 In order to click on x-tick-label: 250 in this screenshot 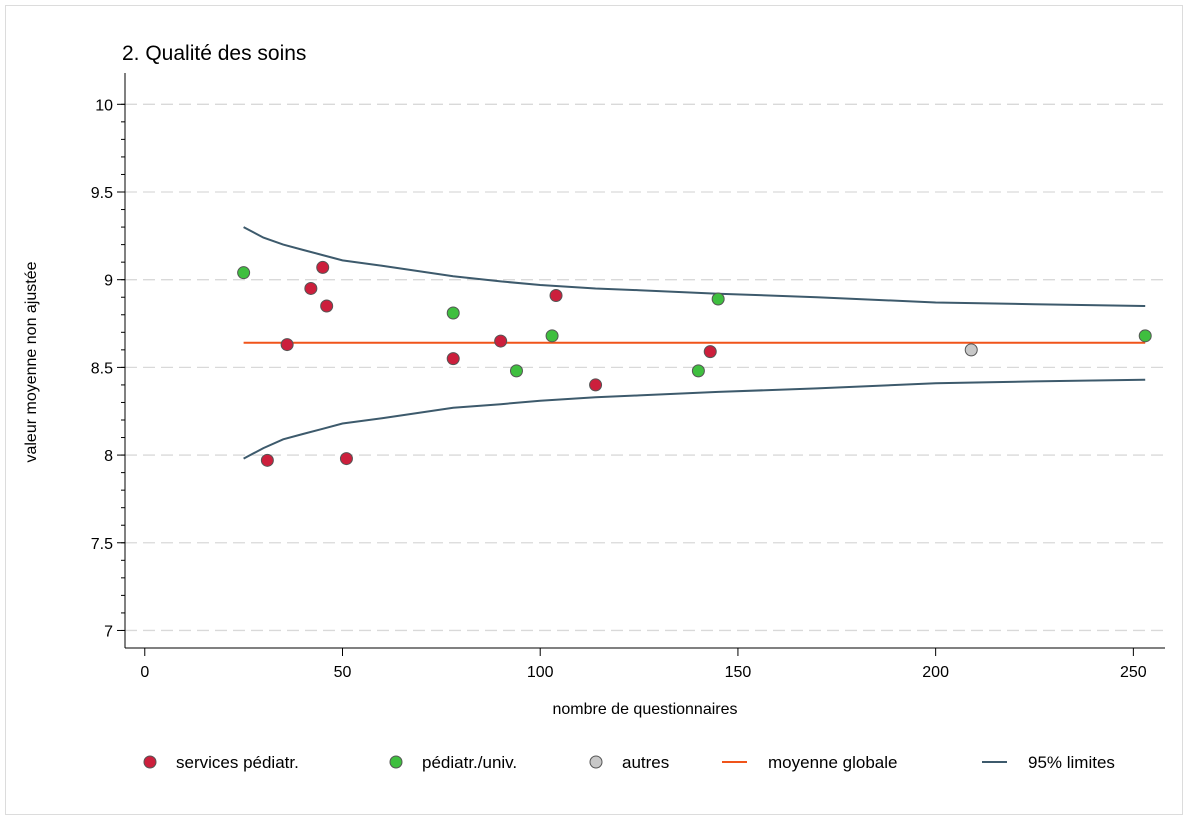, I will do `click(1133, 672)`.